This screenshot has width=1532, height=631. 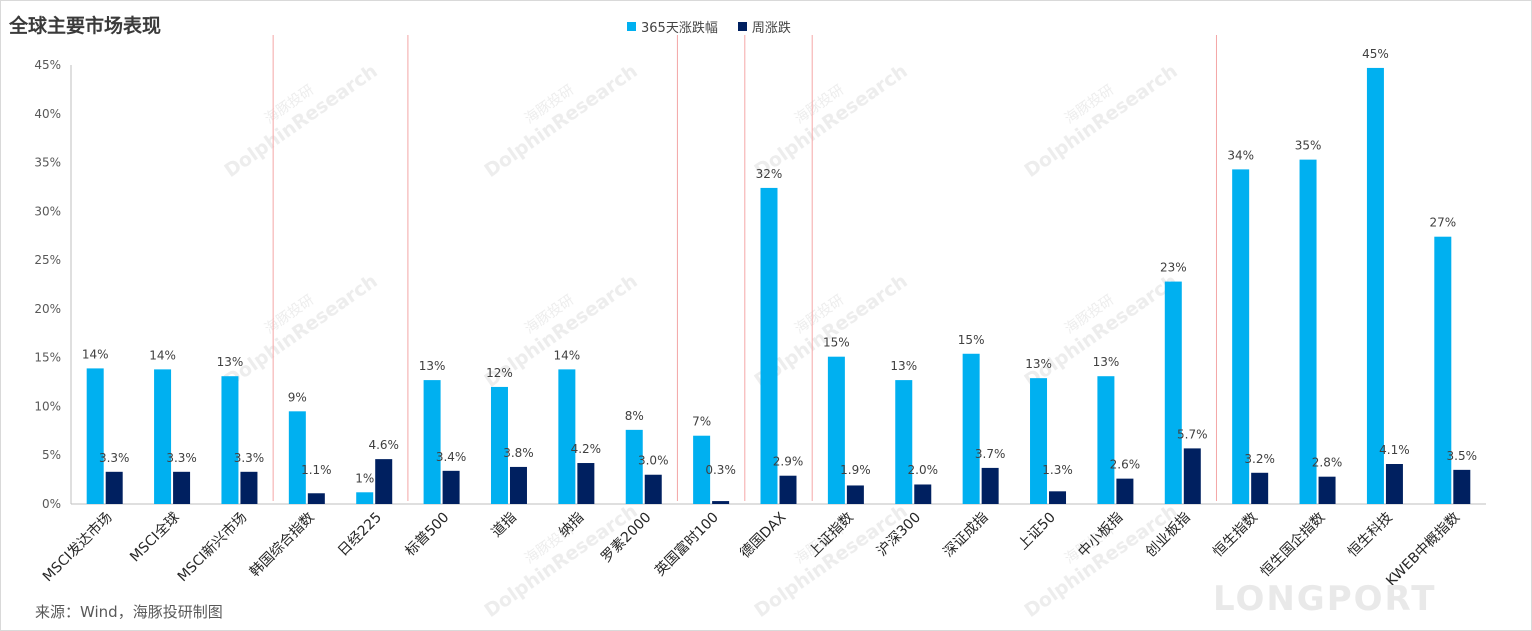 I want to click on legend-item-week: 周涨跌, so click(x=764, y=26).